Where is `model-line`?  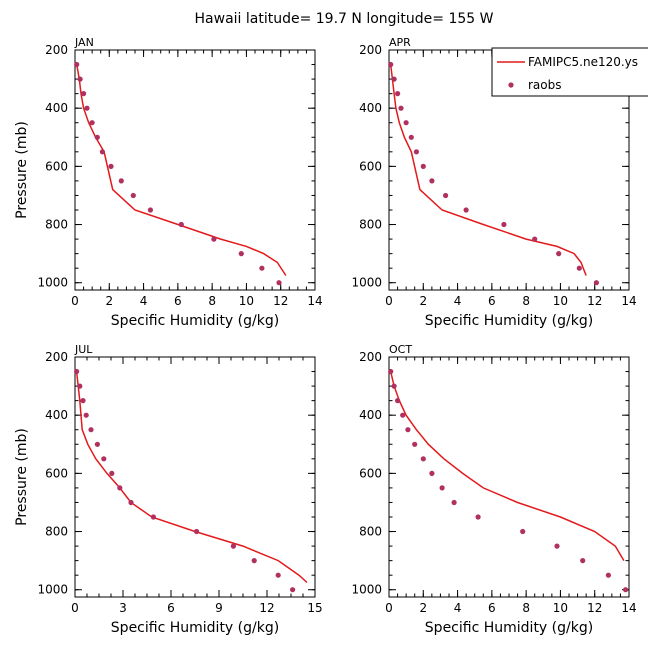
model-line is located at coordinates (507, 466).